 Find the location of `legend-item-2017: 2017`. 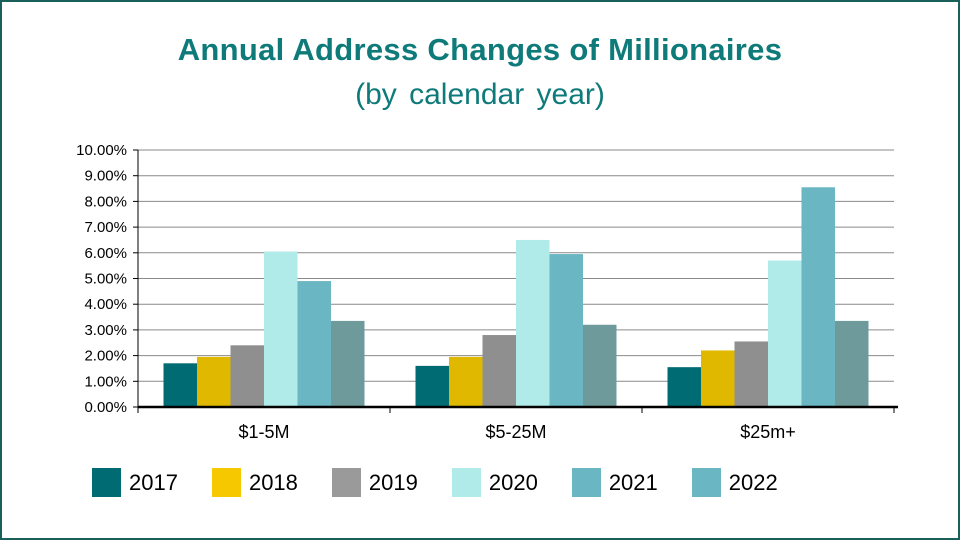

legend-item-2017: 2017 is located at coordinates (135, 482).